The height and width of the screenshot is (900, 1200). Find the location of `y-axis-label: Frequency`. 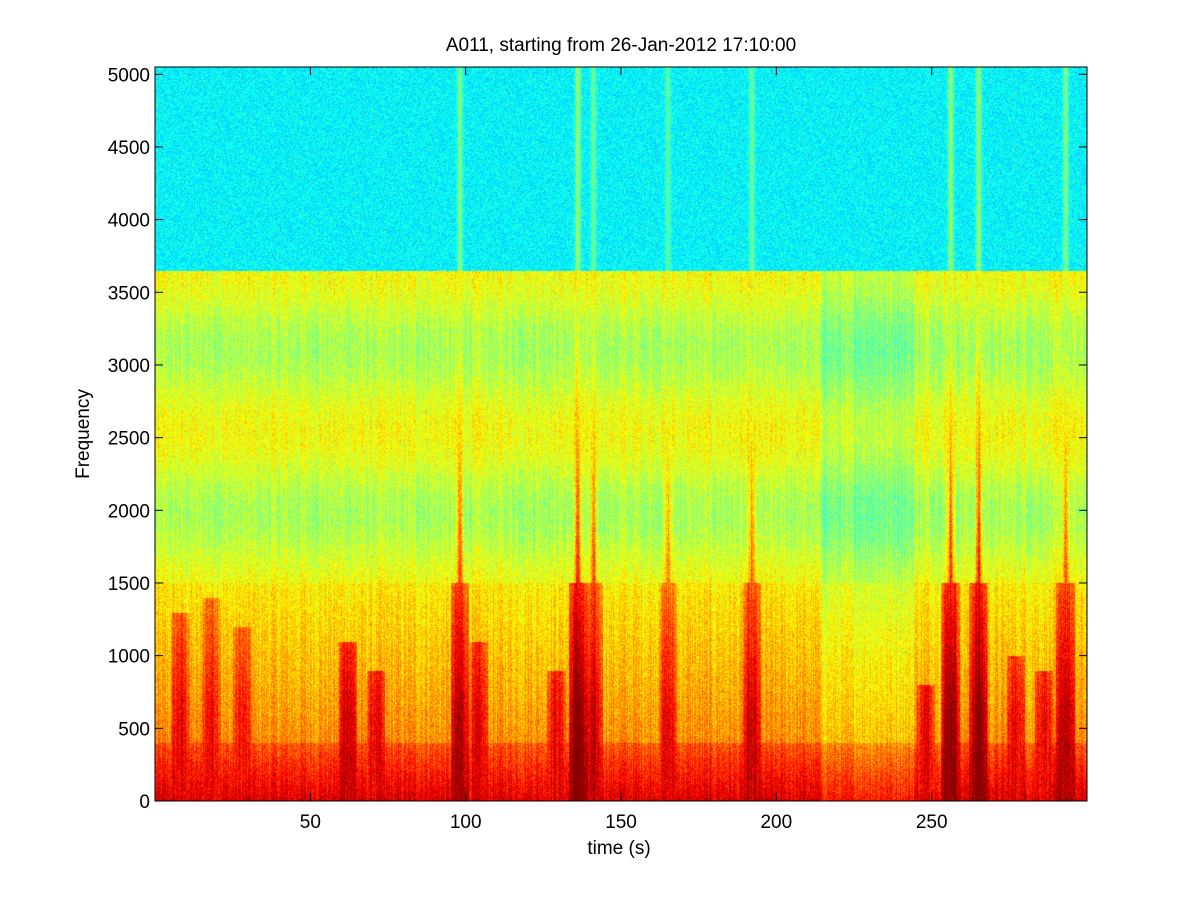

y-axis-label: Frequency is located at coordinates (83, 434).